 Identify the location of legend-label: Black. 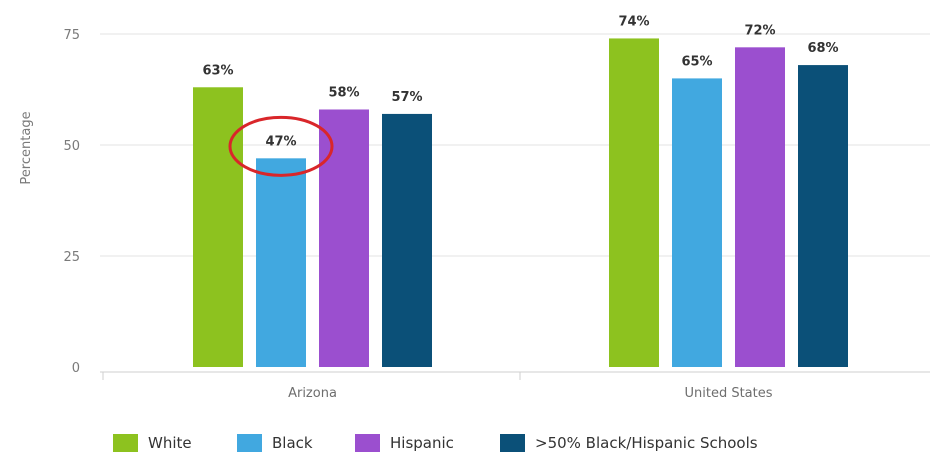
(292, 443).